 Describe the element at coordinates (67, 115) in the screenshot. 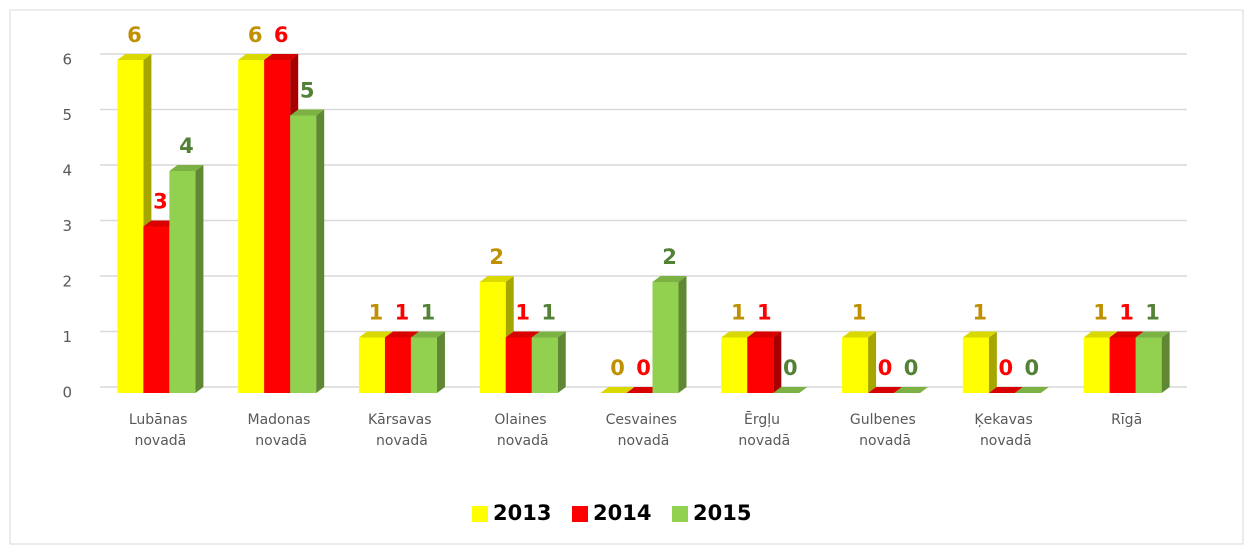

I see `y-tick-label: 5` at that location.